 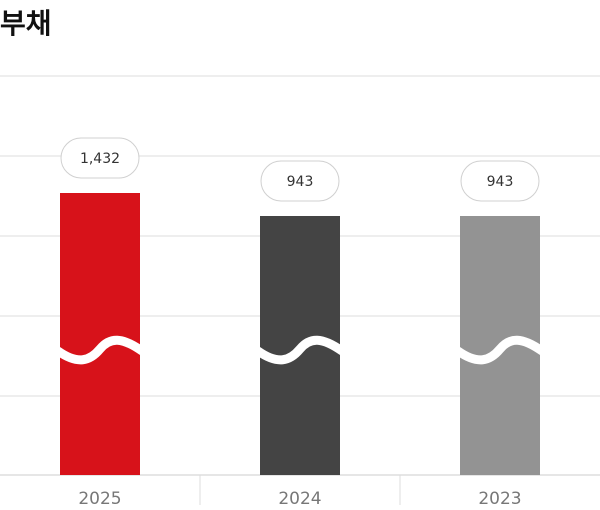 I want to click on x-tick-label: 2025, so click(x=99, y=499).